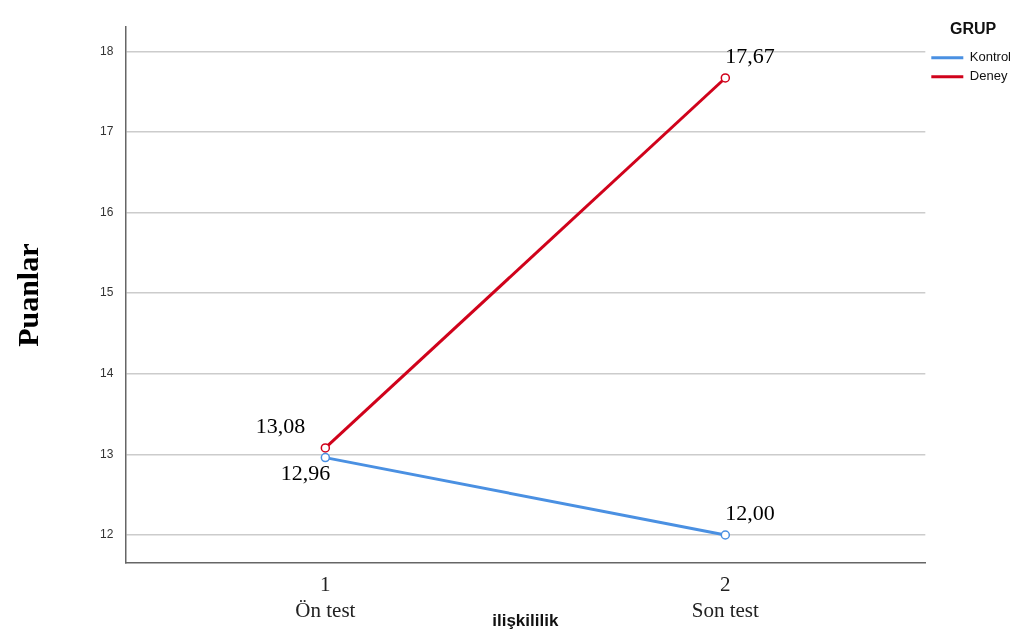  What do you see at coordinates (106, 453) in the screenshot?
I see `y-tick-label: 13` at bounding box center [106, 453].